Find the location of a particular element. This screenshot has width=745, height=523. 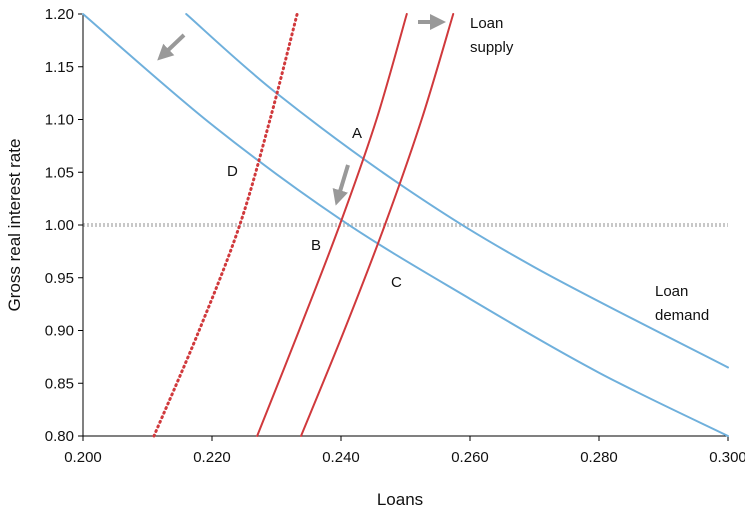

x-tick-label: 0.220 is located at coordinates (212, 457).